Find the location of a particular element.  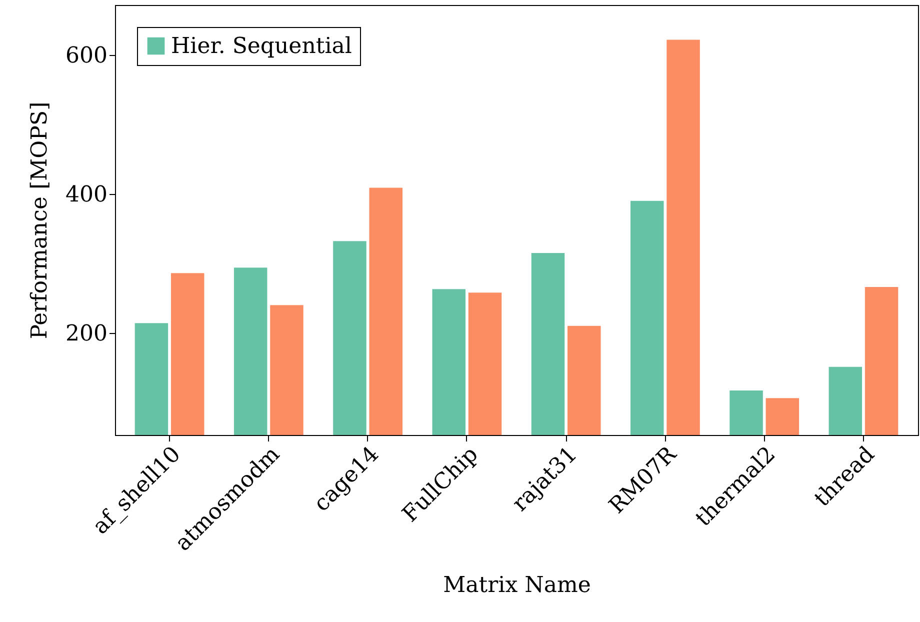

legend-label: Hier. Sequential is located at coordinates (261, 46).